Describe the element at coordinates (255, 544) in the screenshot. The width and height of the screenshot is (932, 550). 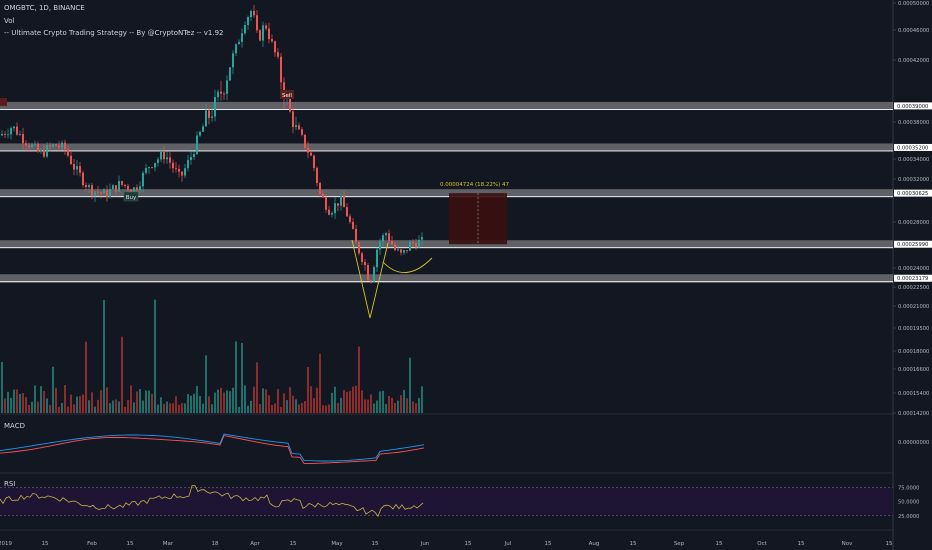
I see `time-label: Apr` at that location.